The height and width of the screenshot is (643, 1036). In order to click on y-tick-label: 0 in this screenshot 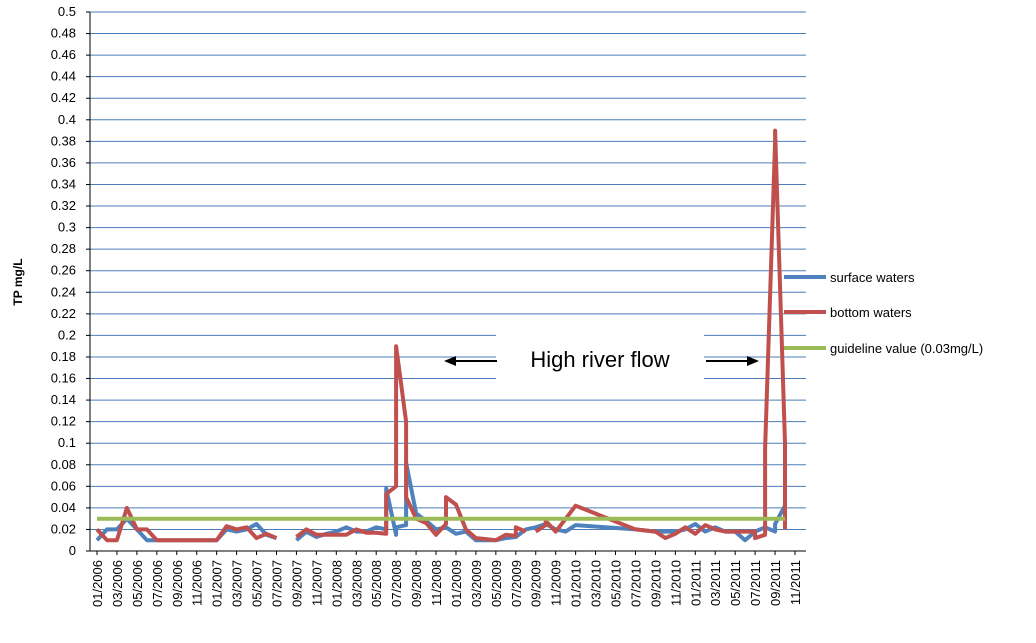, I will do `click(72, 550)`.